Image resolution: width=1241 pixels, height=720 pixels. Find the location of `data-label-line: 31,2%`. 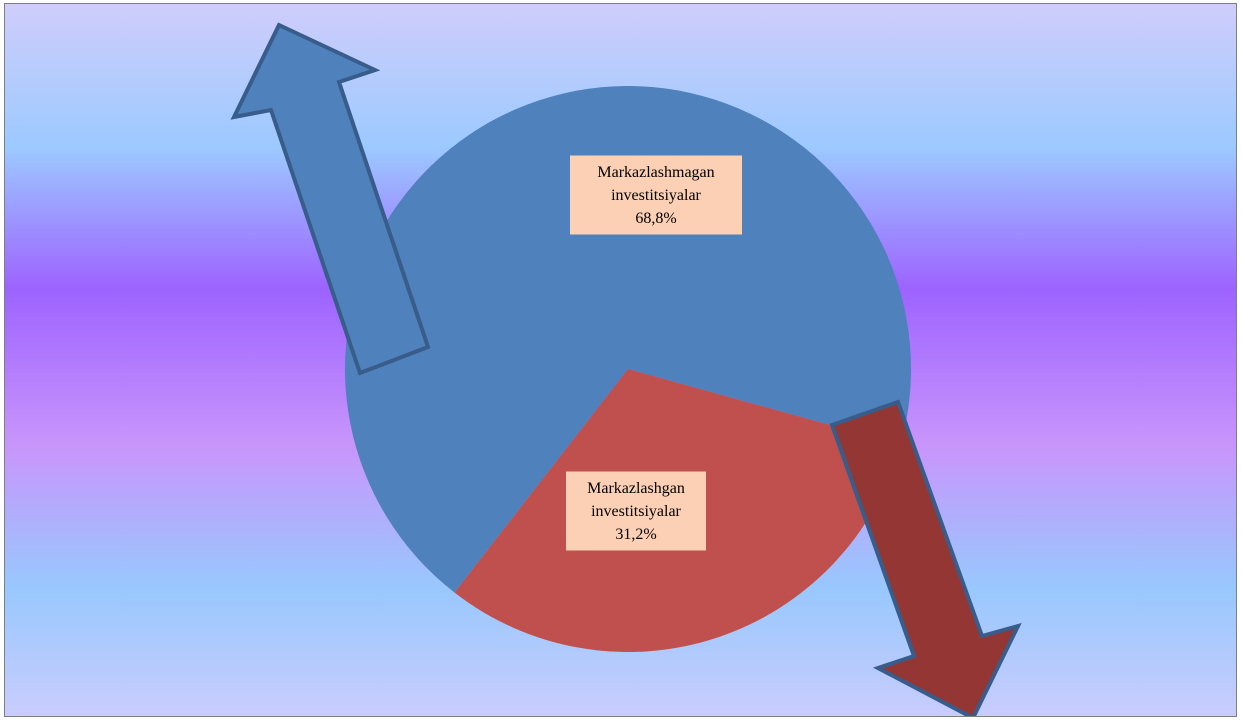

data-label-line: 31,2% is located at coordinates (635, 534).